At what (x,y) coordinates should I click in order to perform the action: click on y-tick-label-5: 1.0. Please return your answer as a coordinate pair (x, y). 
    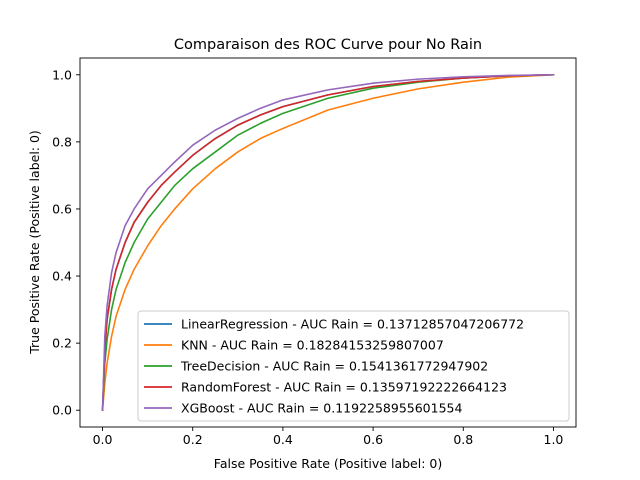
    Looking at the image, I should click on (62, 74).